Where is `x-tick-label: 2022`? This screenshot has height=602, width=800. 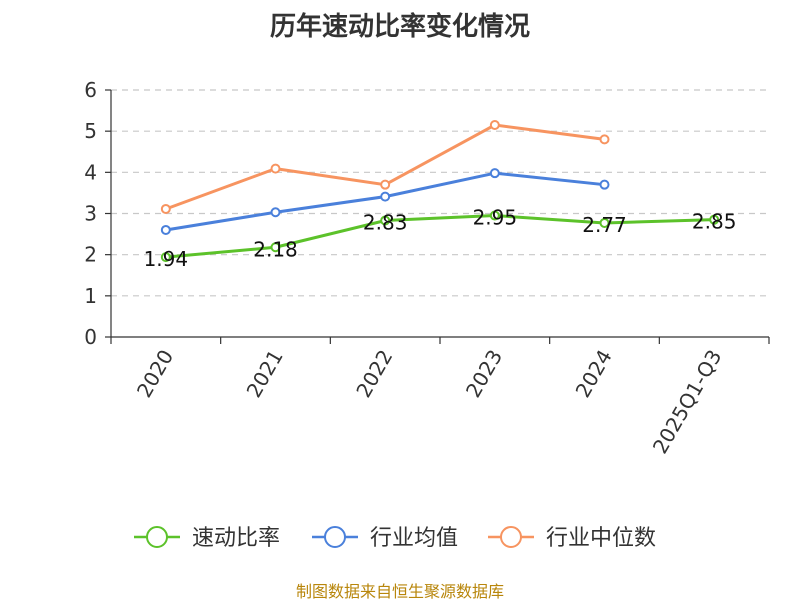 x-tick-label: 2022 is located at coordinates (374, 374).